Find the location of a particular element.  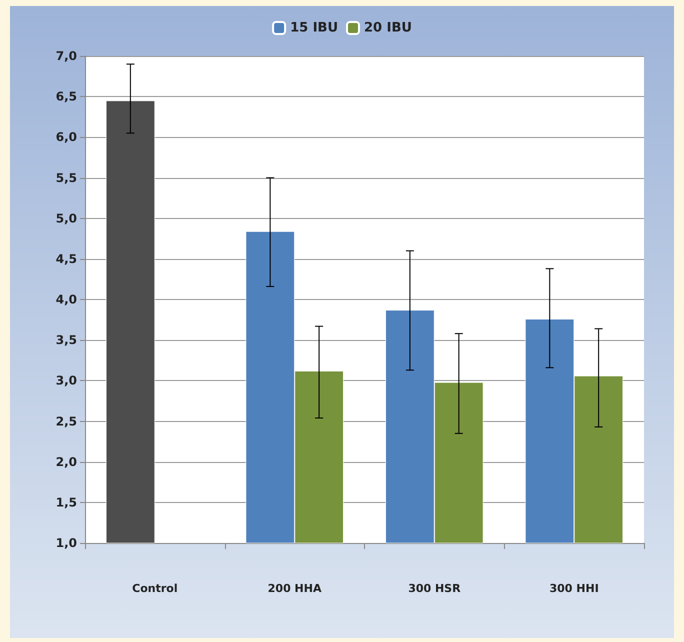

y-tick-label: 5,0 is located at coordinates (66, 218).